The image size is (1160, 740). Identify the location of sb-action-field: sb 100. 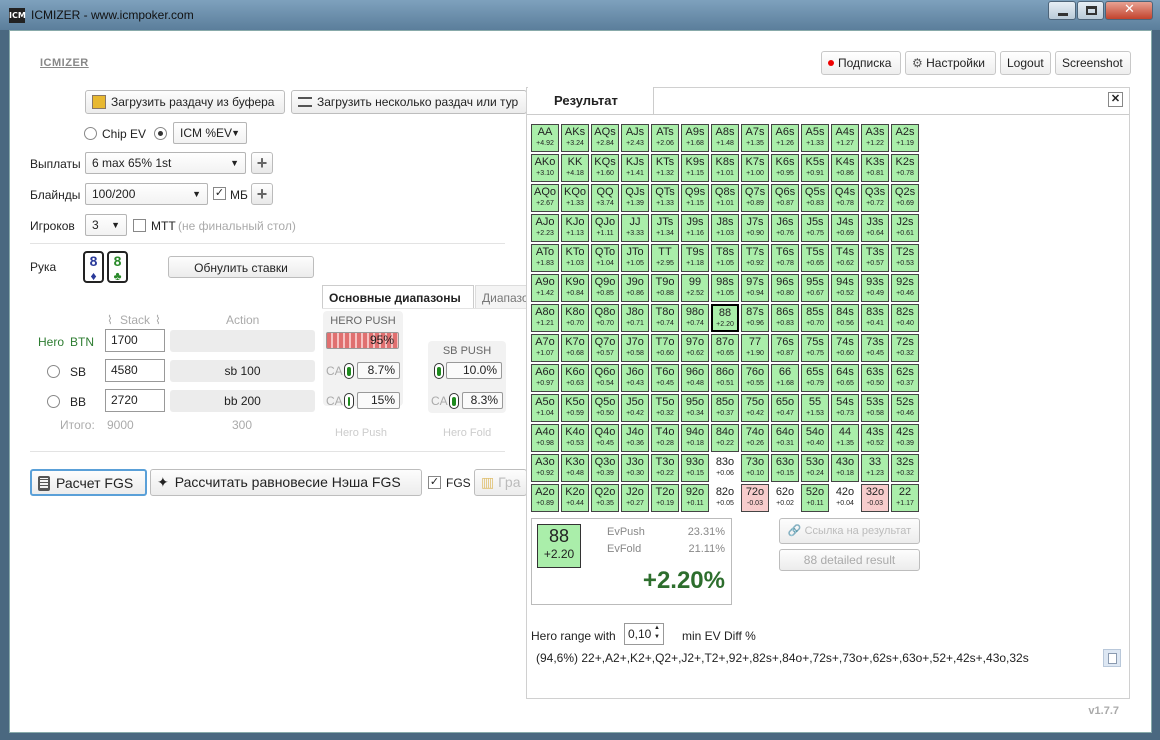
(242, 371).